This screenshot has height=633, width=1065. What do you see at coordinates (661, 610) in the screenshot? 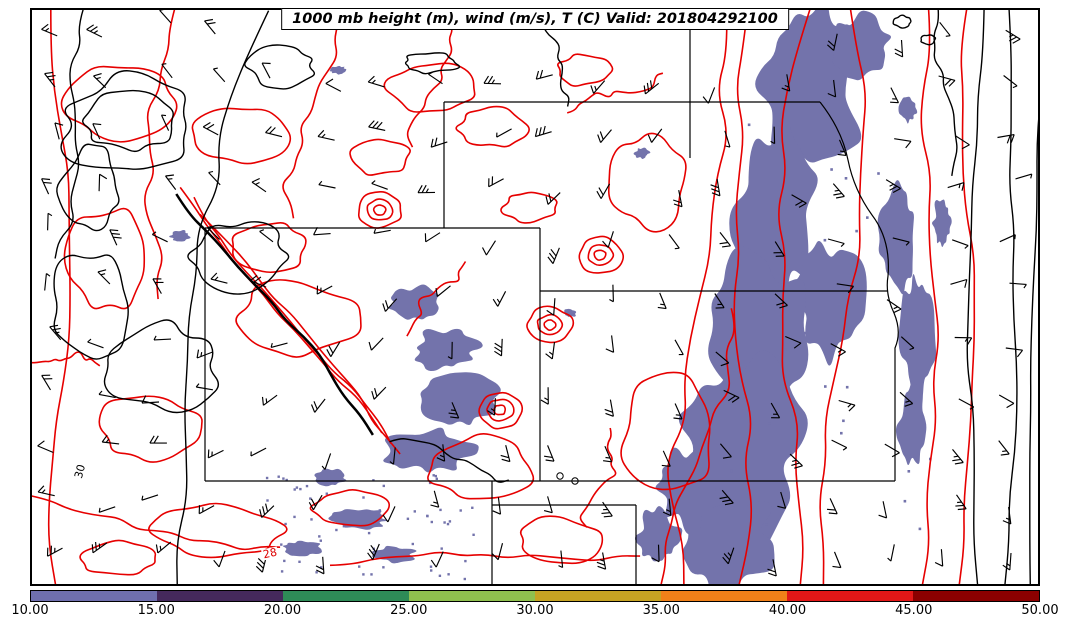
I see `colorbar-tick: 35.00` at bounding box center [661, 610].